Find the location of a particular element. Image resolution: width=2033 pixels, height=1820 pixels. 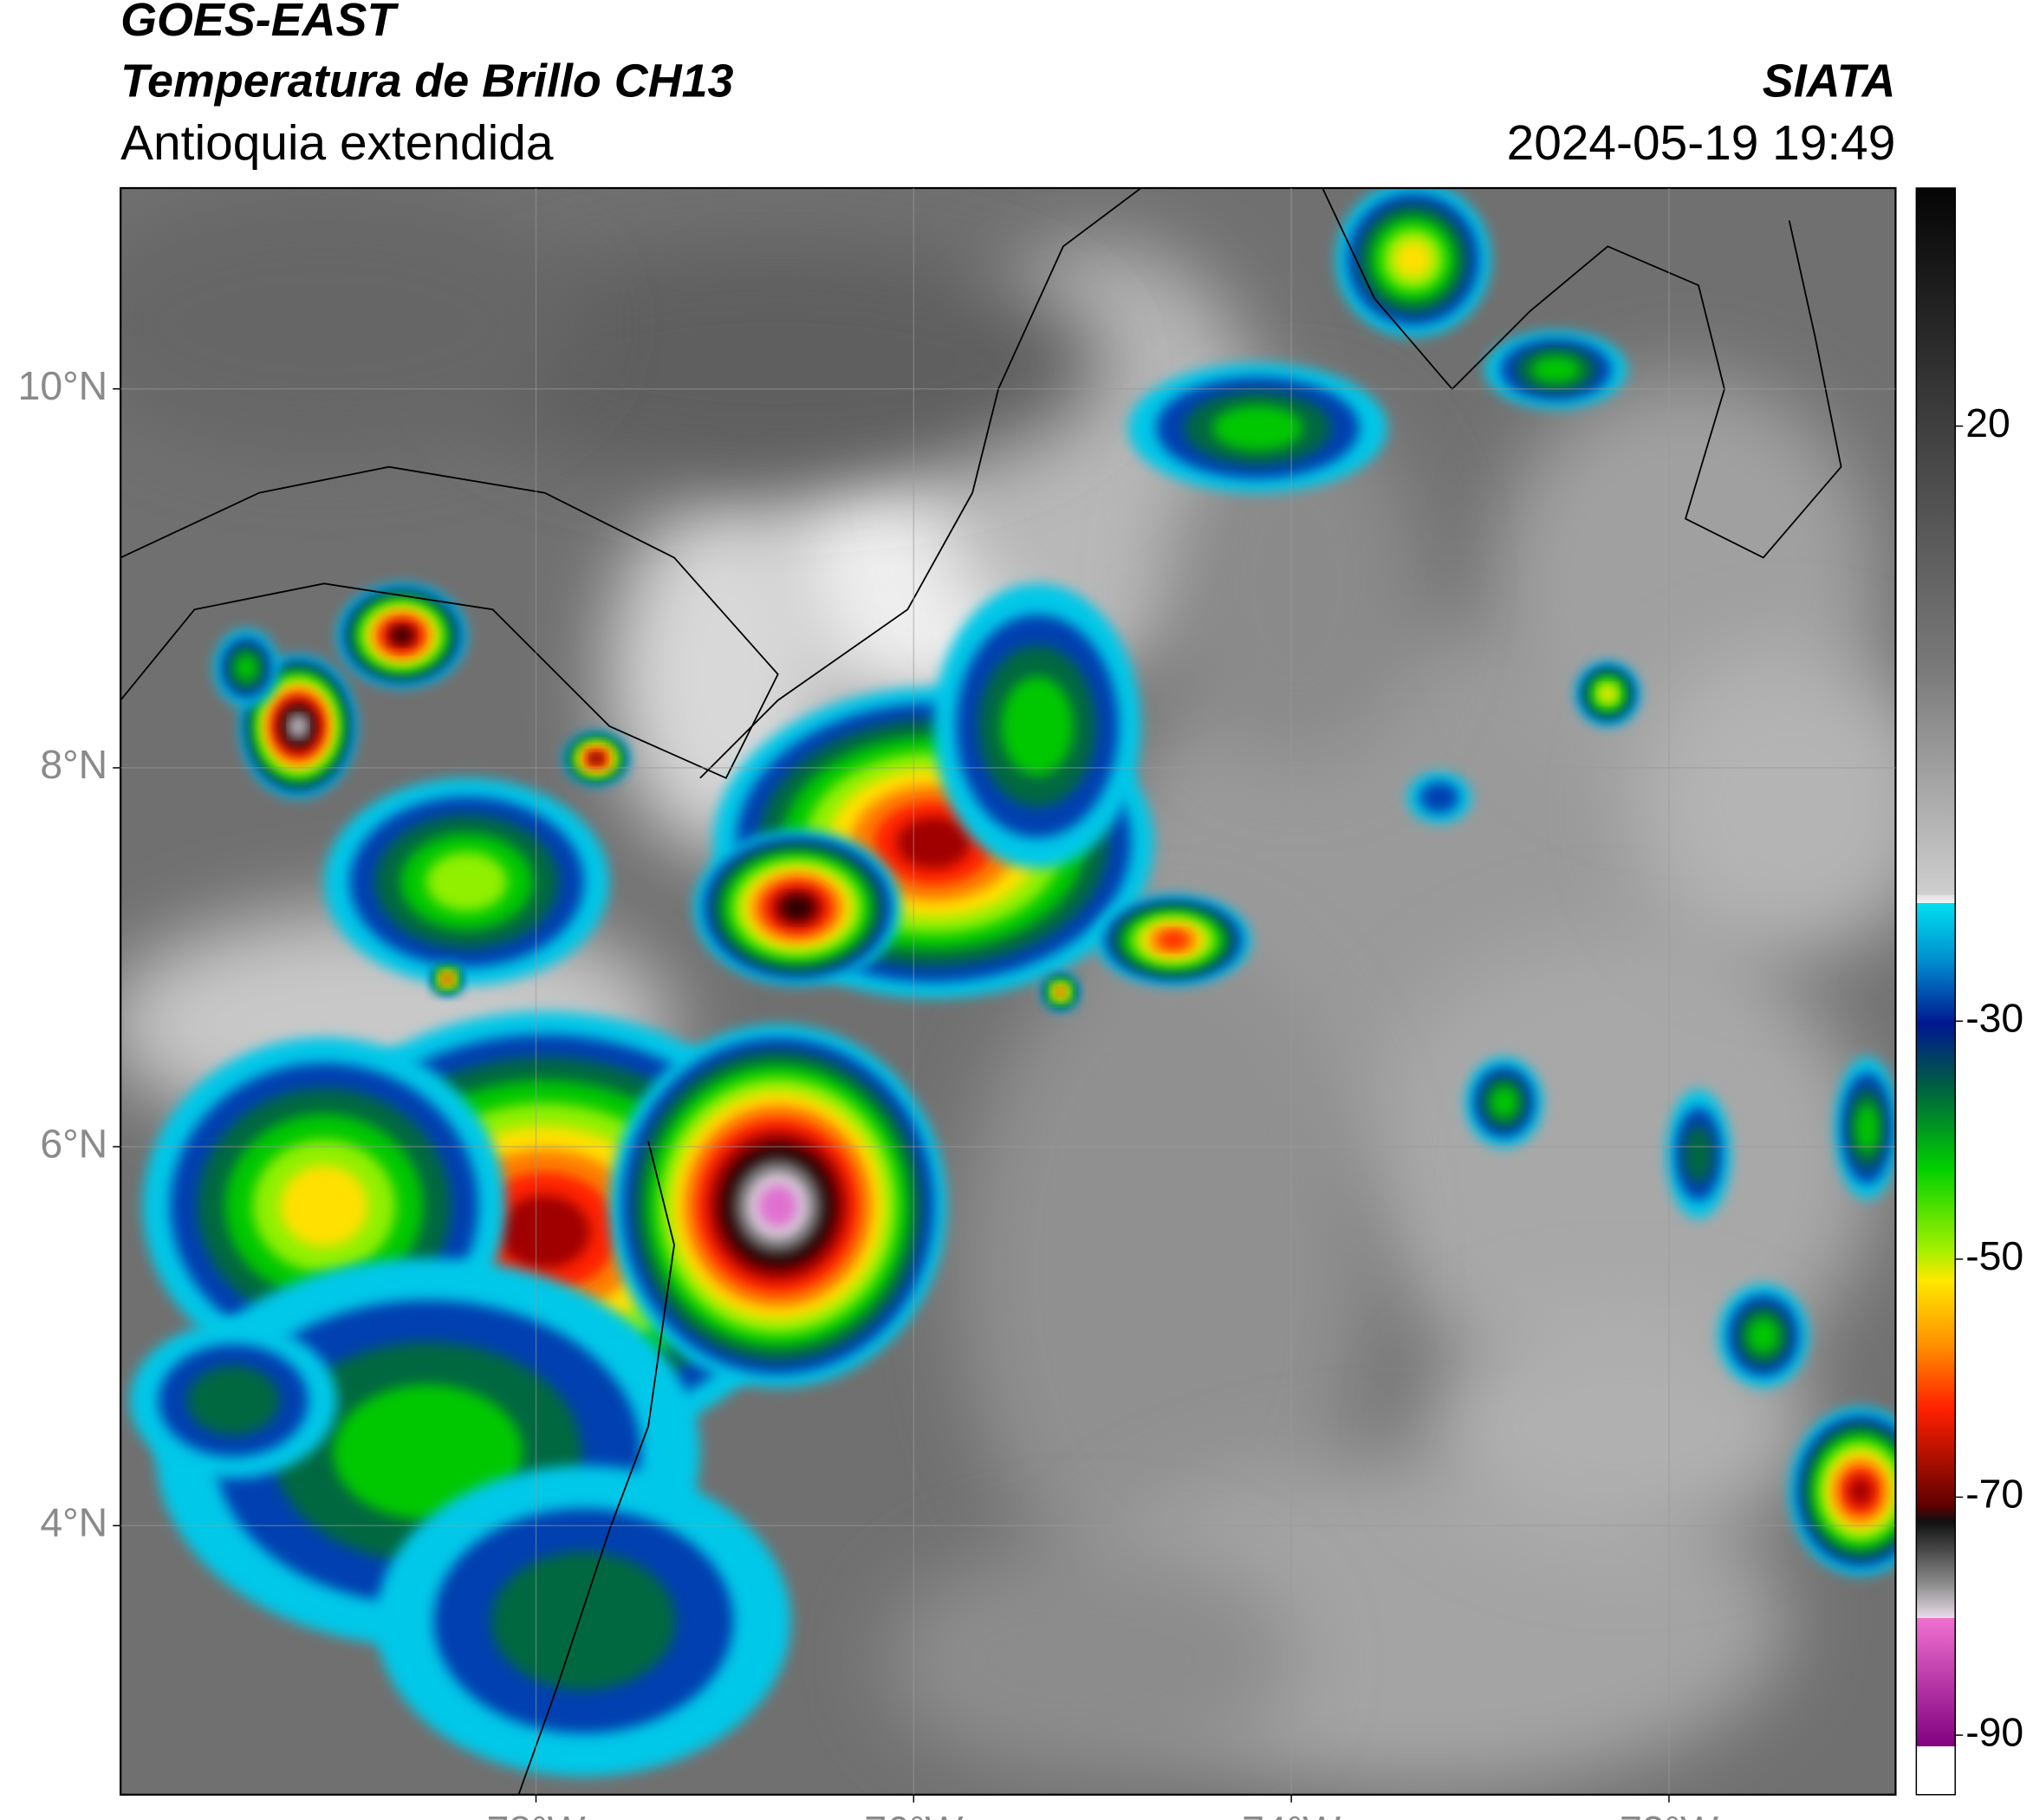

x-tick-label: 74°W is located at coordinates (1291, 1814).